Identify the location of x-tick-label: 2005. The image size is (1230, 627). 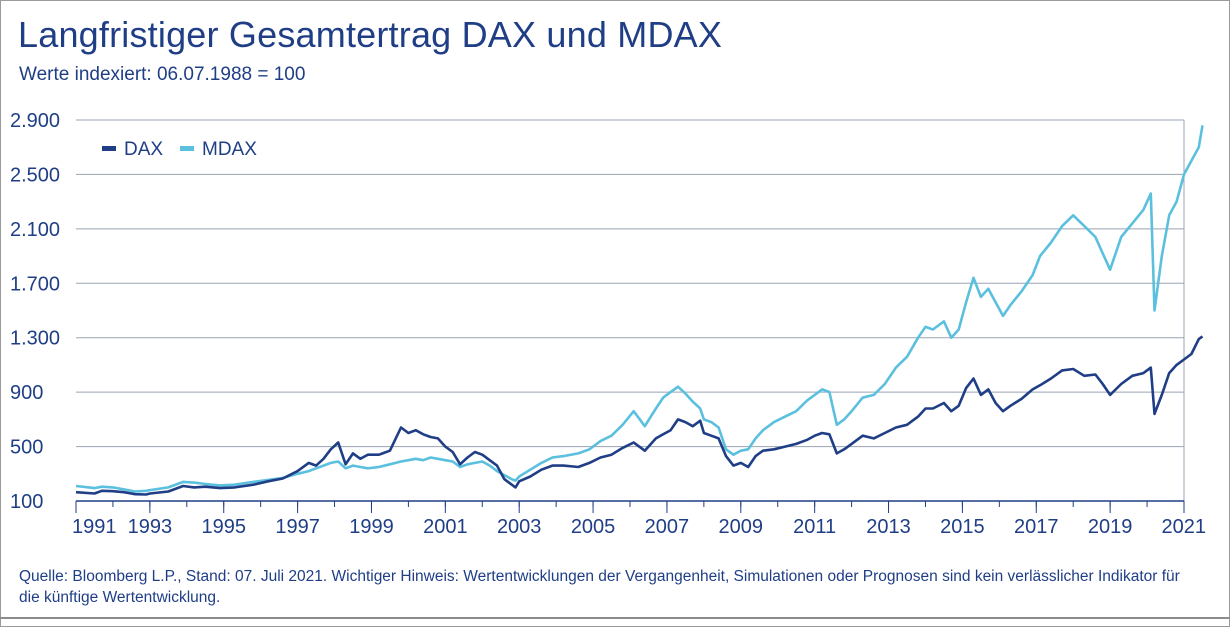
(593, 527).